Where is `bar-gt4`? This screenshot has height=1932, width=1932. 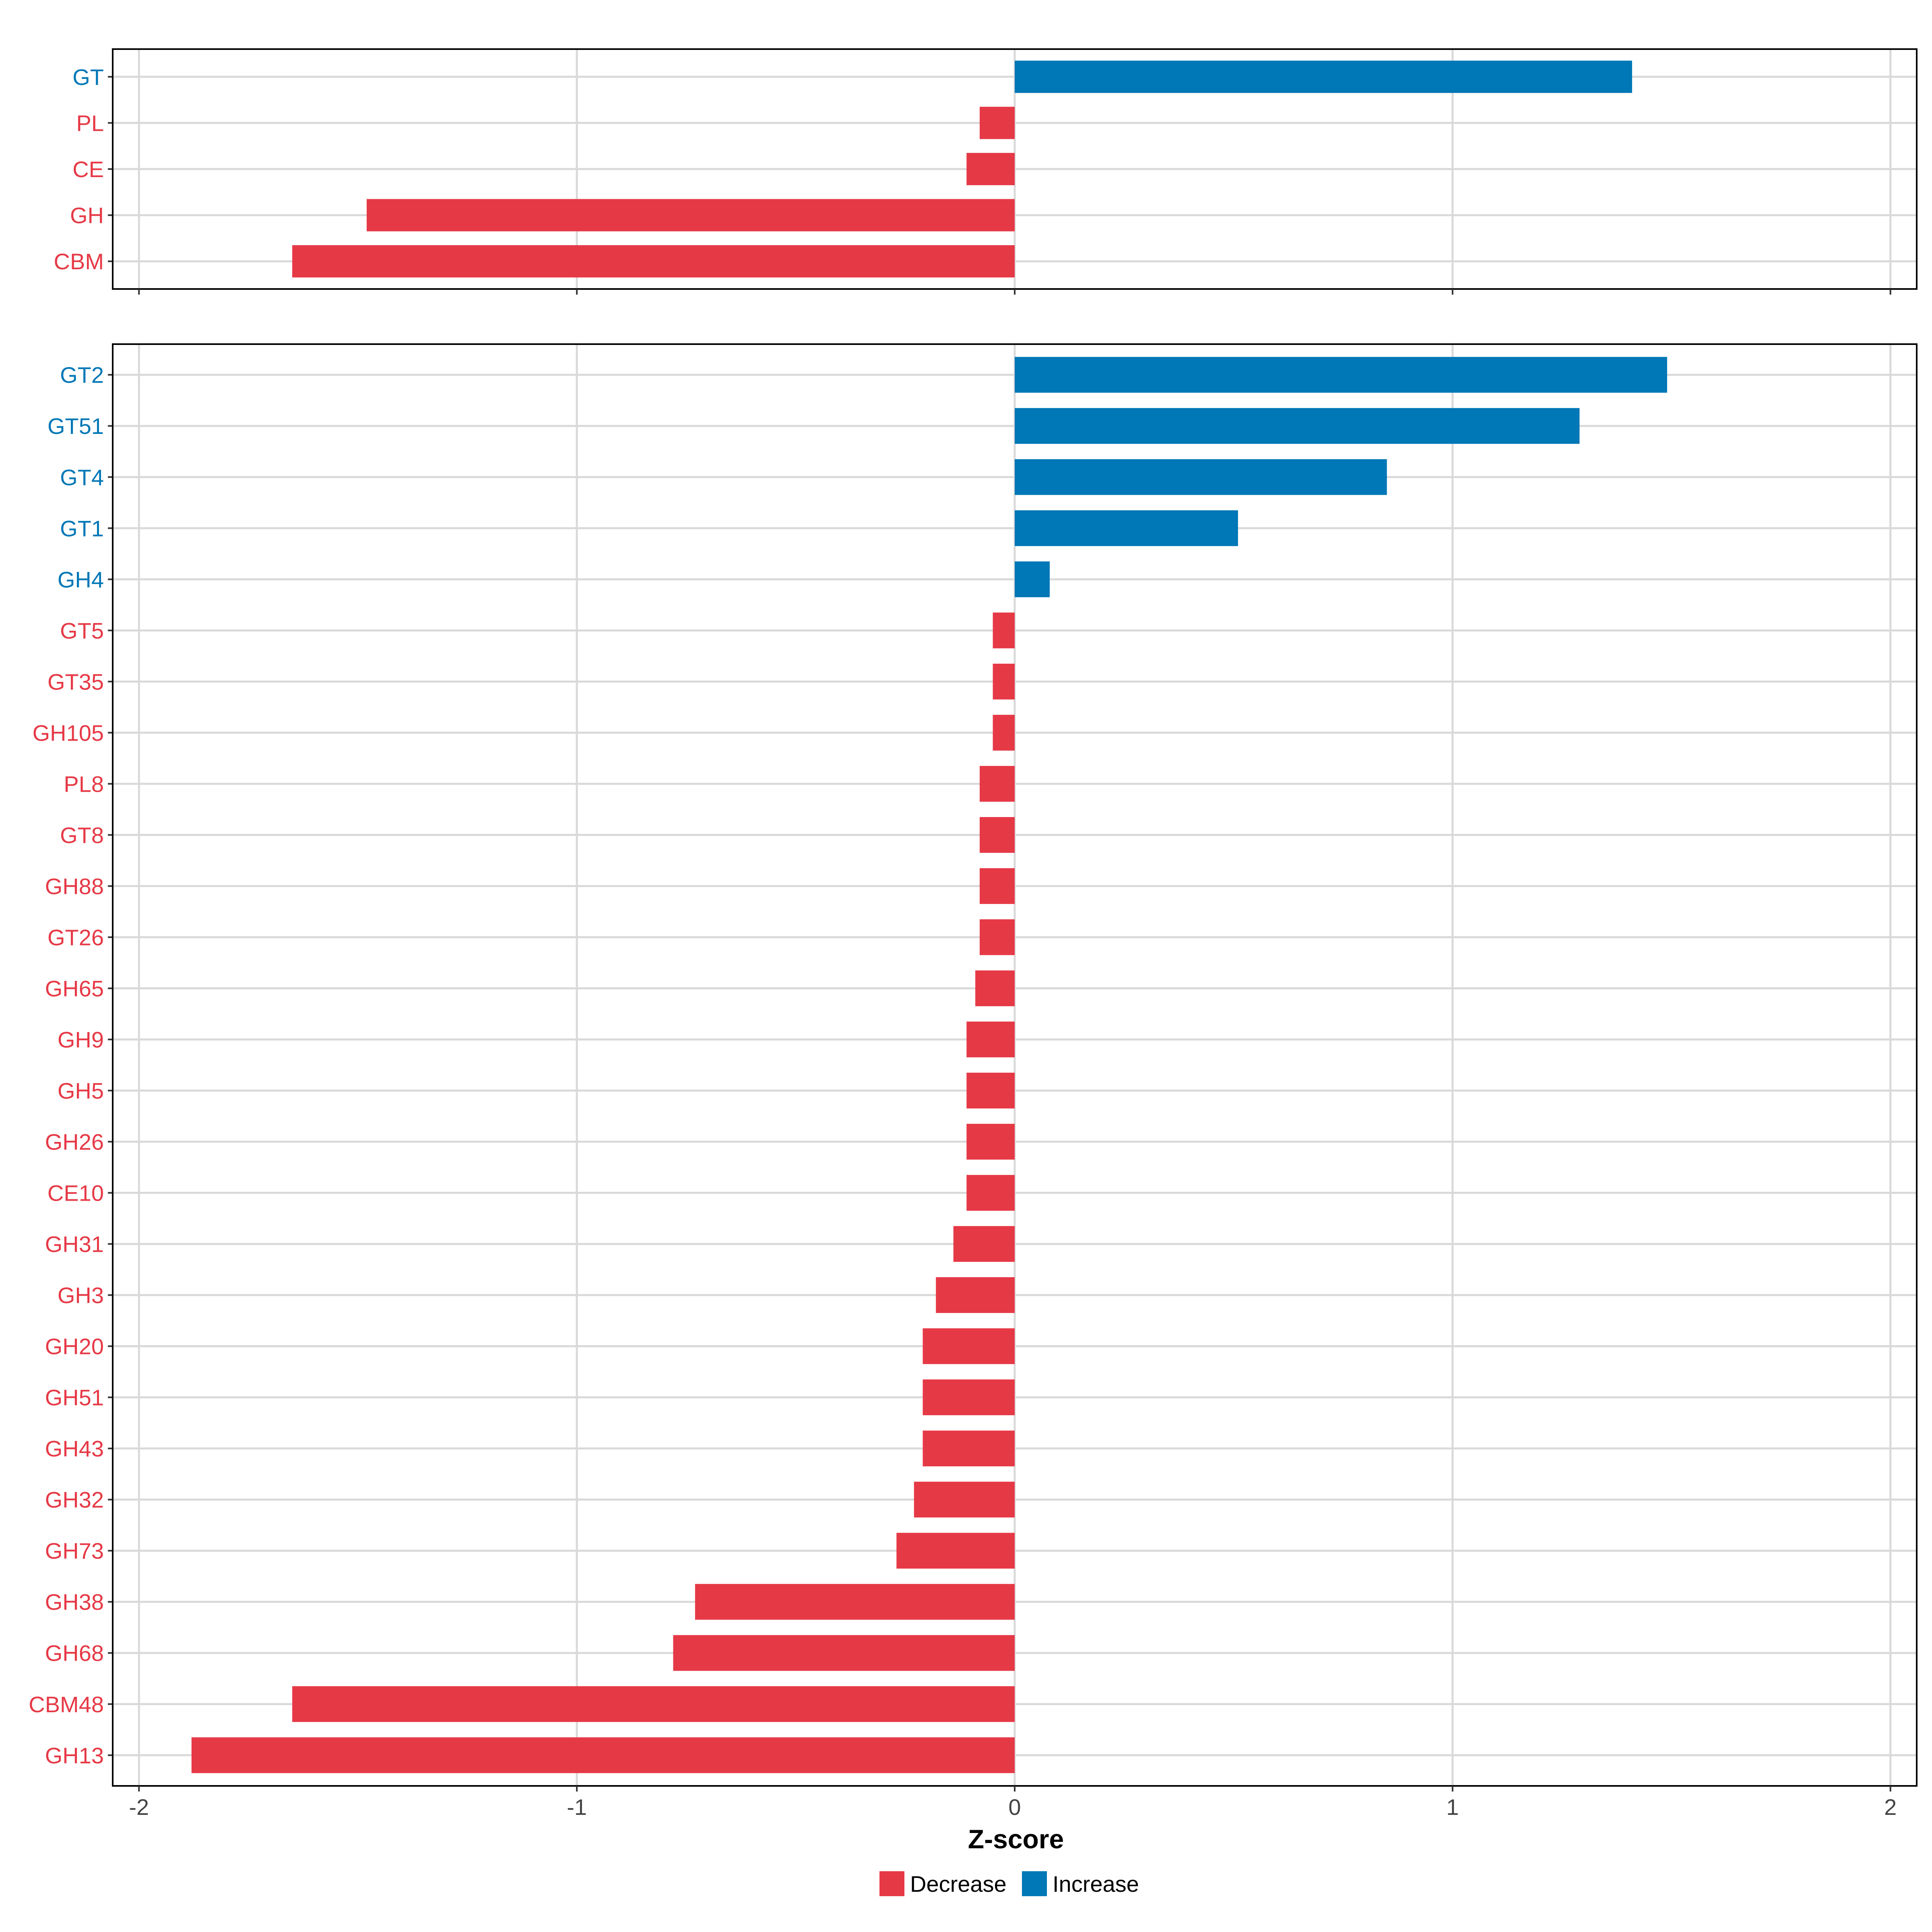 bar-gt4 is located at coordinates (1201, 477).